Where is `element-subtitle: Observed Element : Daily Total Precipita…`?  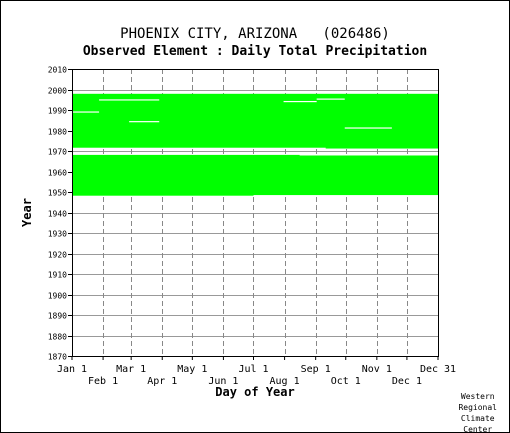
element-subtitle: Observed Element : Daily Total Precipita… is located at coordinates (255, 51).